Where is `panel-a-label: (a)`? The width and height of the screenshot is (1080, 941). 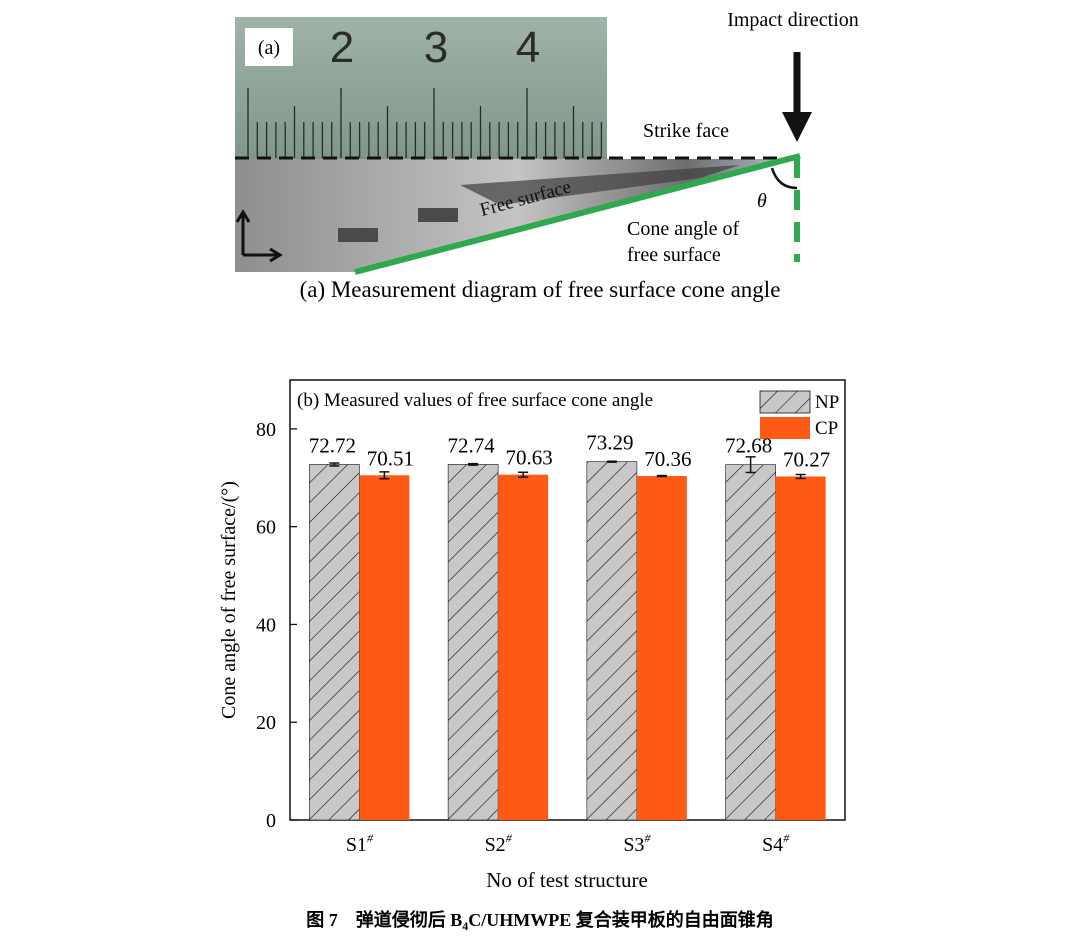
panel-a-label: (a) is located at coordinates (269, 48).